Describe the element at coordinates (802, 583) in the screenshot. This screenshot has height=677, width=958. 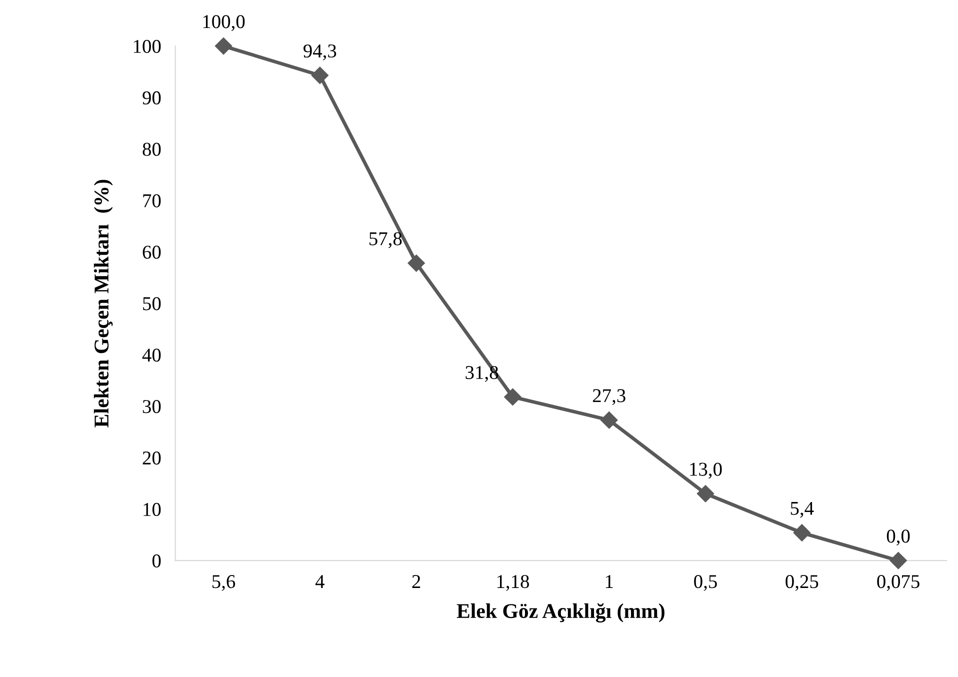
I see `x-tick-label: 0,25` at that location.